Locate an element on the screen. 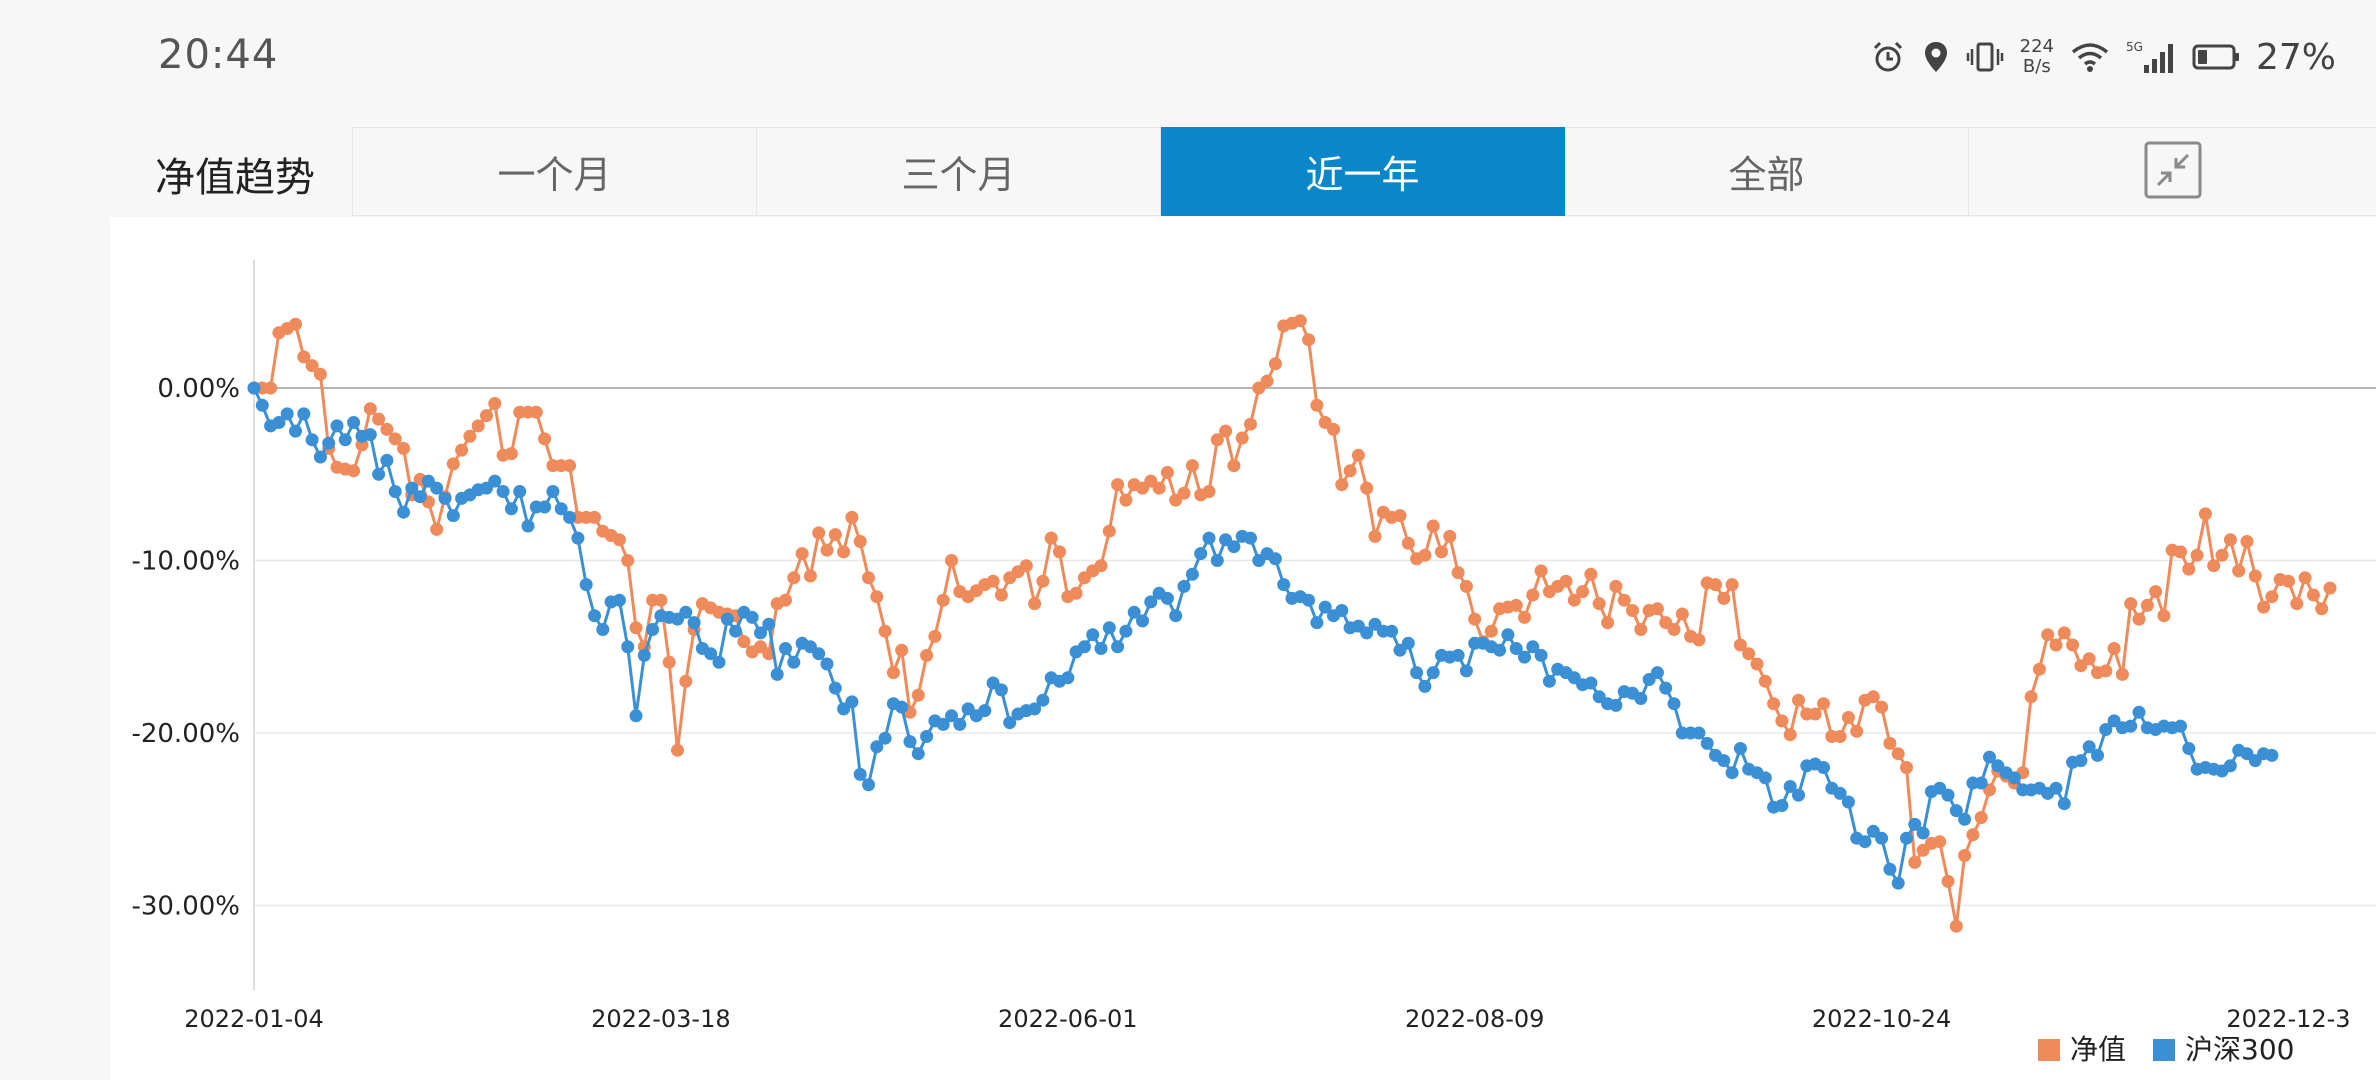  battery-percent: 27% is located at coordinates (2295, 57).